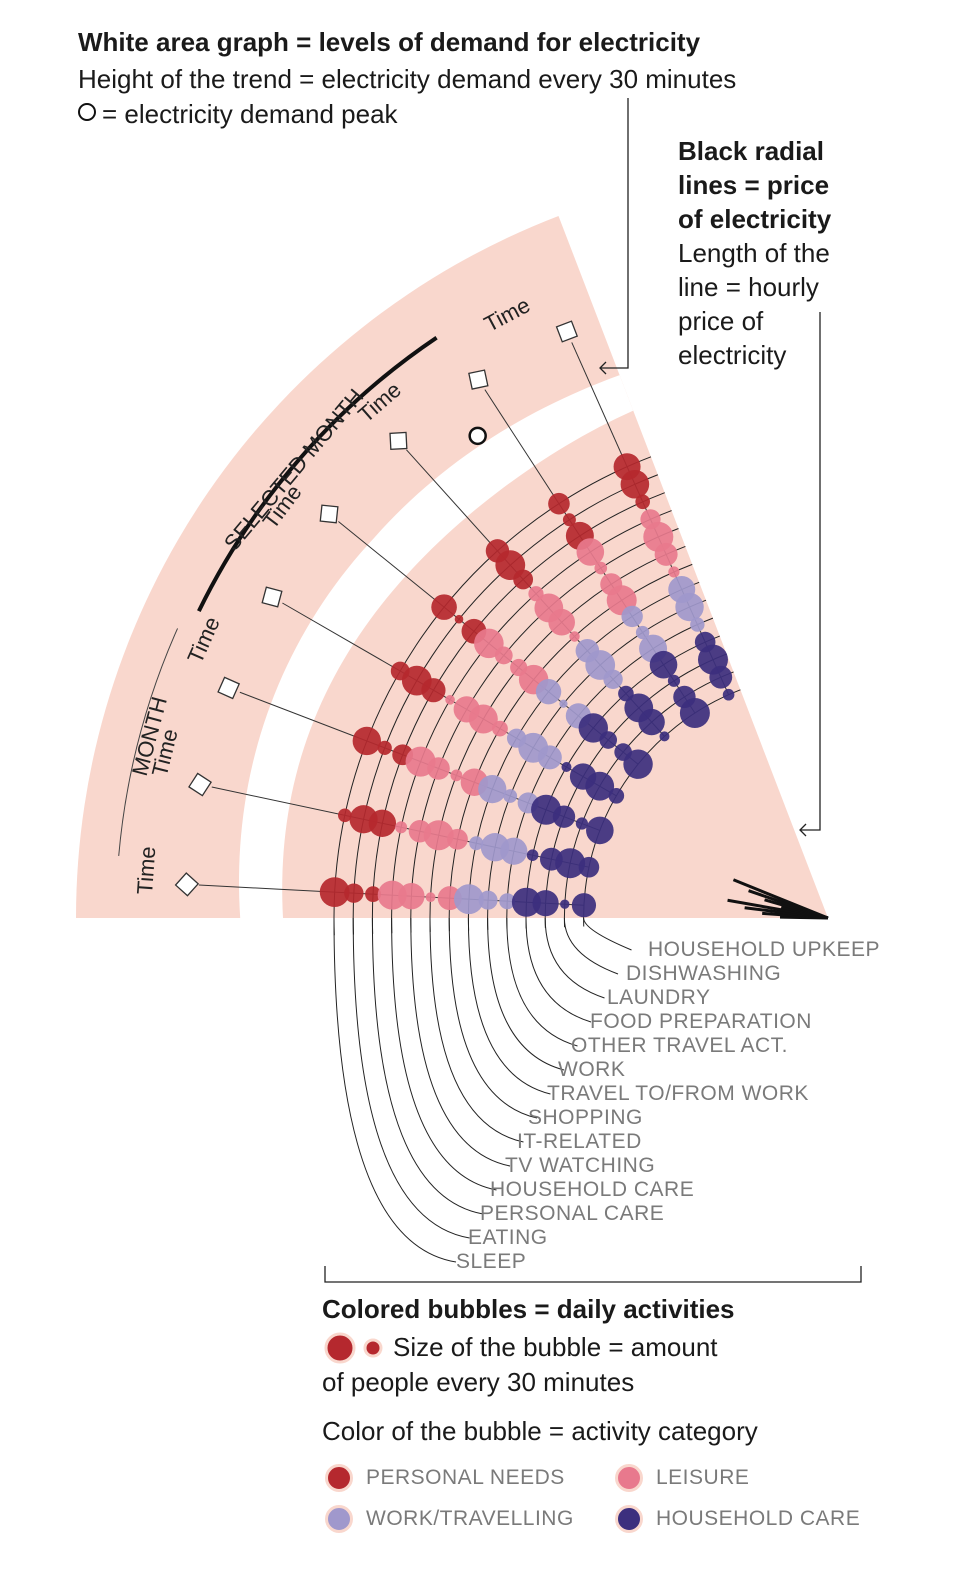 This screenshot has height=1587, width=957. What do you see at coordinates (704, 973) in the screenshot?
I see `activity-label-dishwashing: DISHWASHING` at bounding box center [704, 973].